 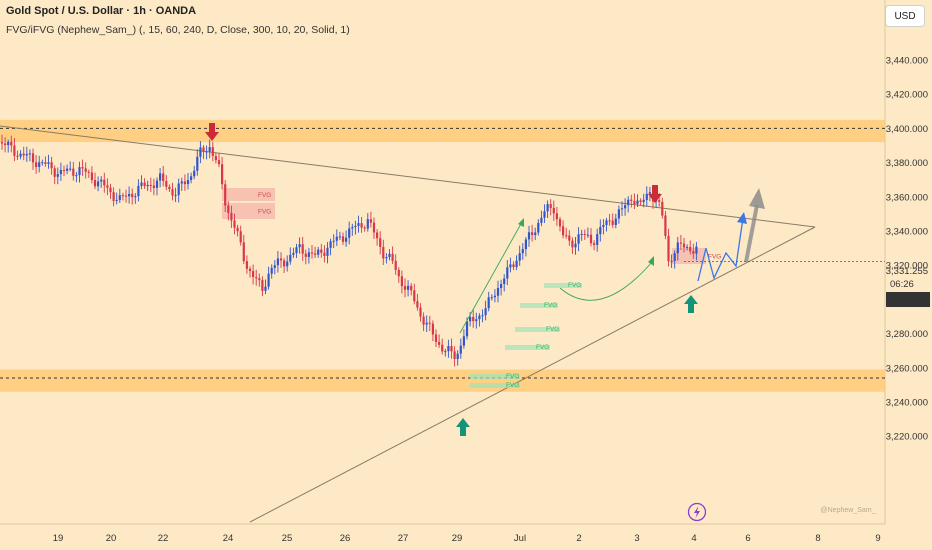 What do you see at coordinates (651, 261) in the screenshot?
I see `pullback-arrowhead` at bounding box center [651, 261].